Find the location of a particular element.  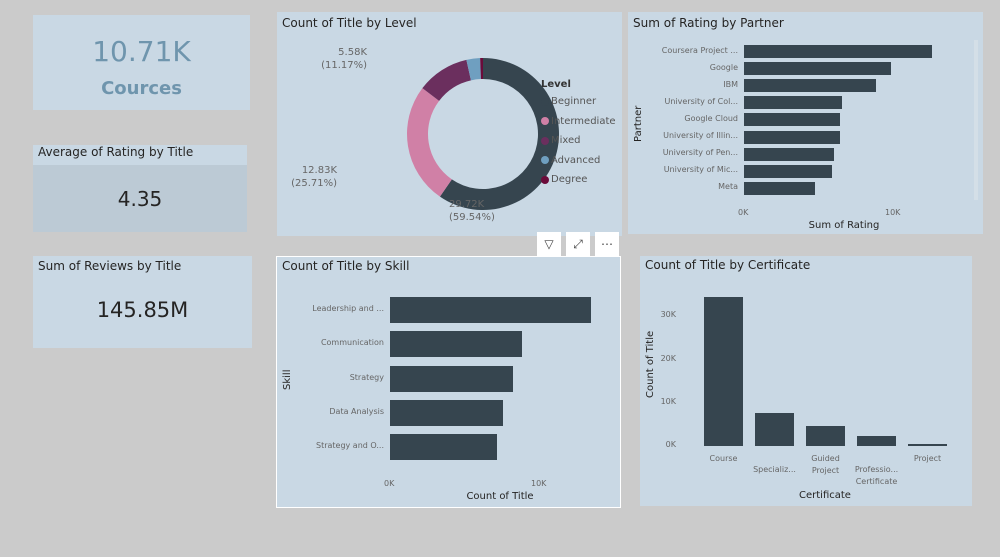

chart-title: Count of Title by Level is located at coordinates (349, 23).